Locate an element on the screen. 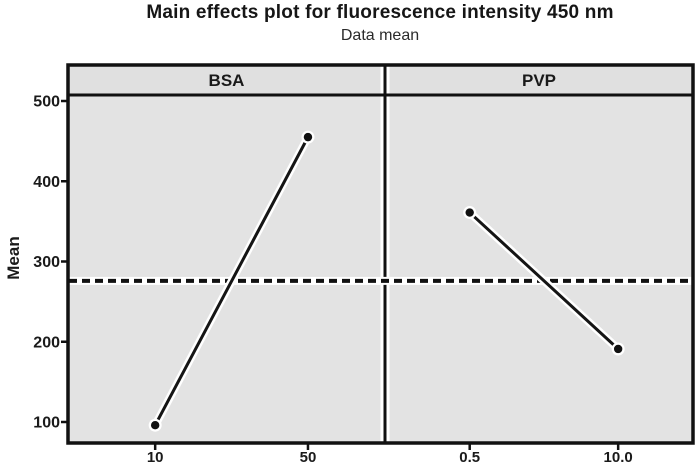 This screenshot has width=700, height=468. y-axis-tick-label: 200 is located at coordinates (46, 342).